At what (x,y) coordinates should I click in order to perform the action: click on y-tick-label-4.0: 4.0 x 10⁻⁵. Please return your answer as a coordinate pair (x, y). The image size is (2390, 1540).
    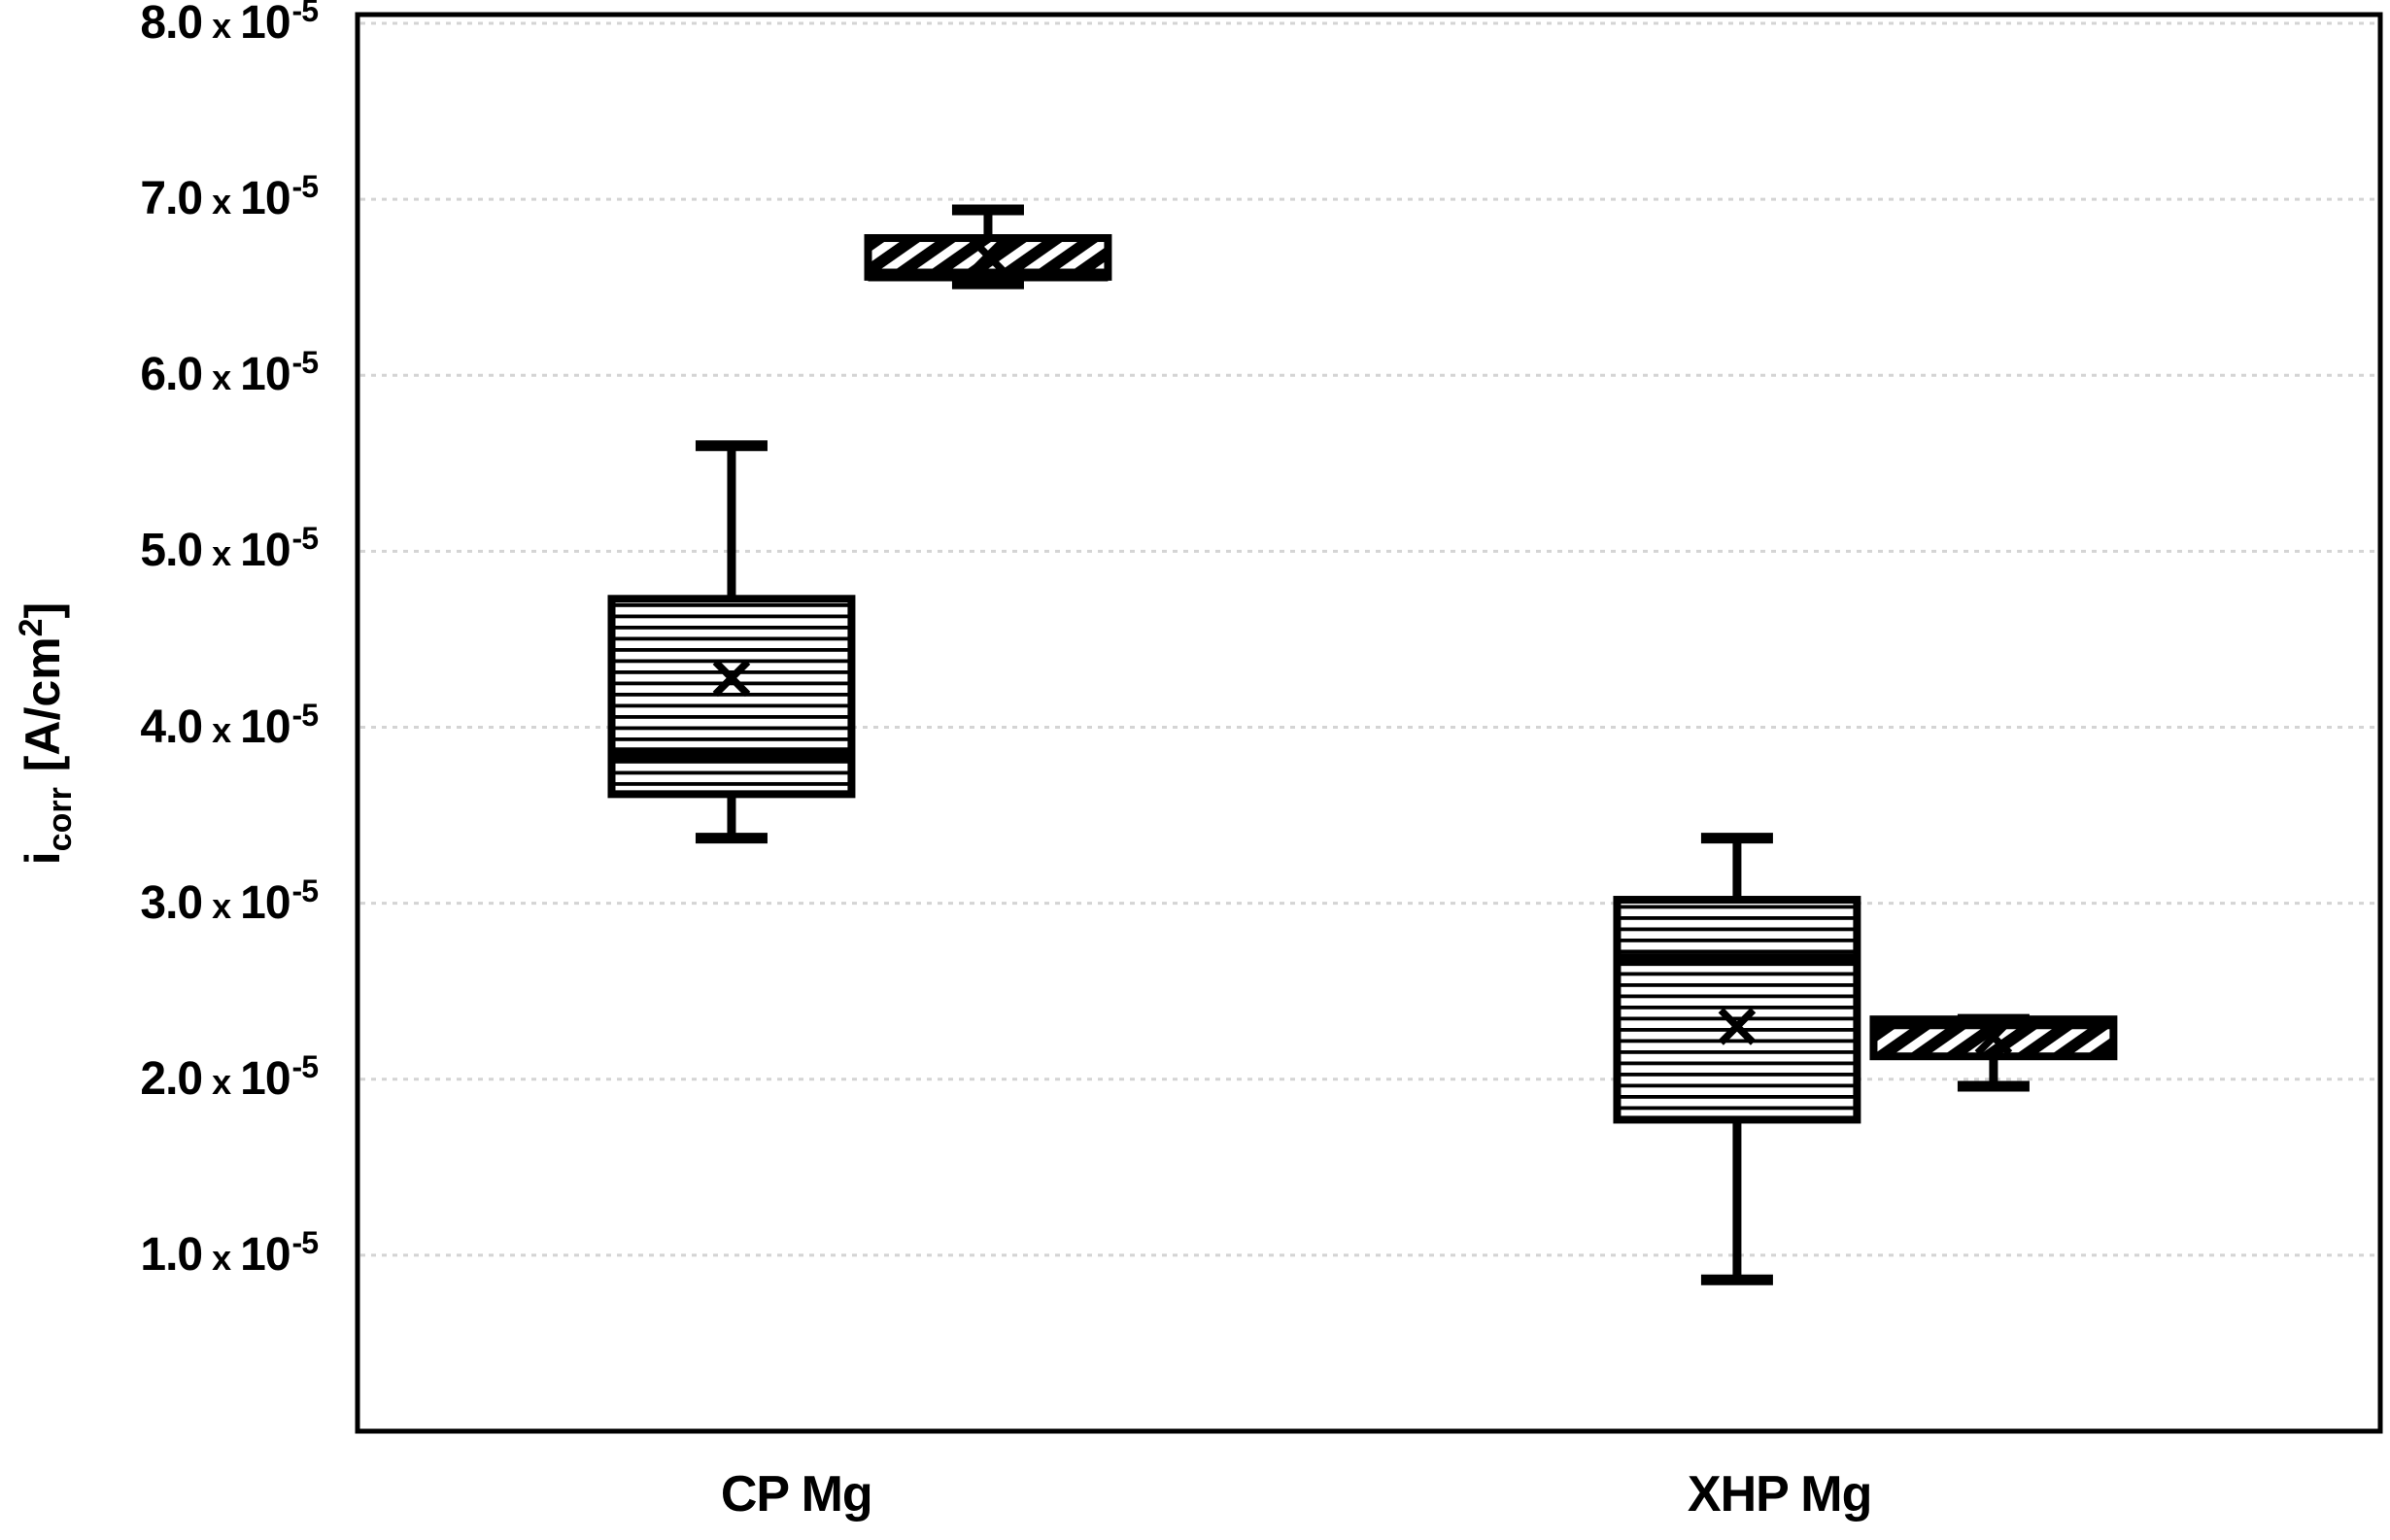
    Looking at the image, I should click on (229, 726).